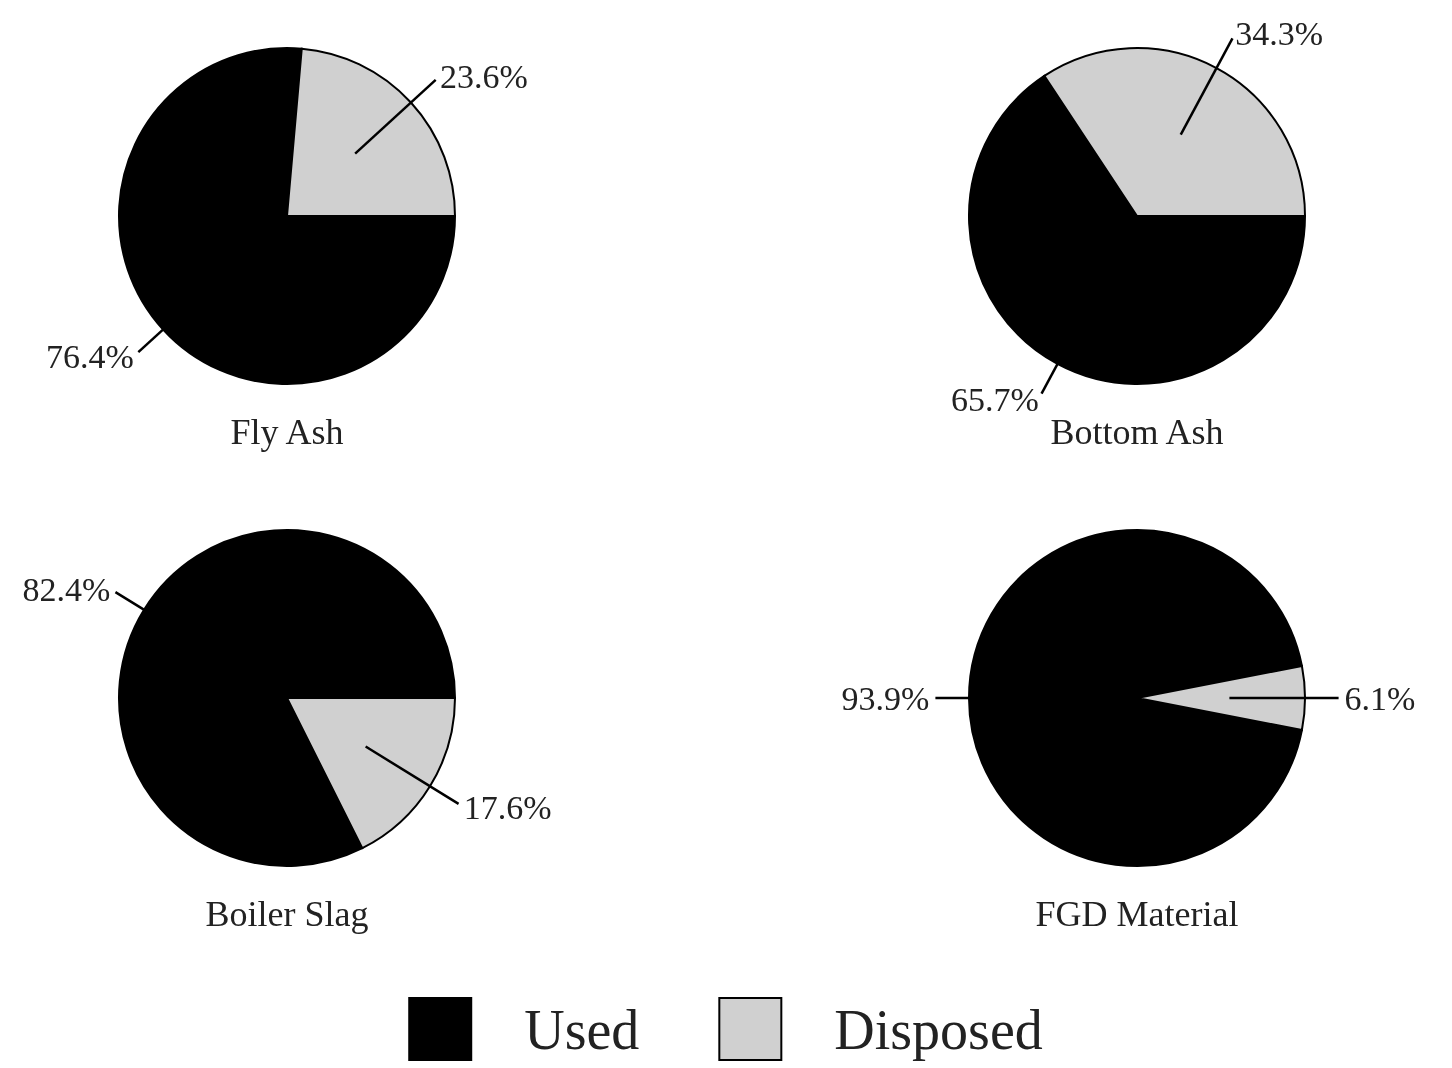 The image size is (1452, 1068). I want to click on data-label: 76.4%, so click(90, 357).